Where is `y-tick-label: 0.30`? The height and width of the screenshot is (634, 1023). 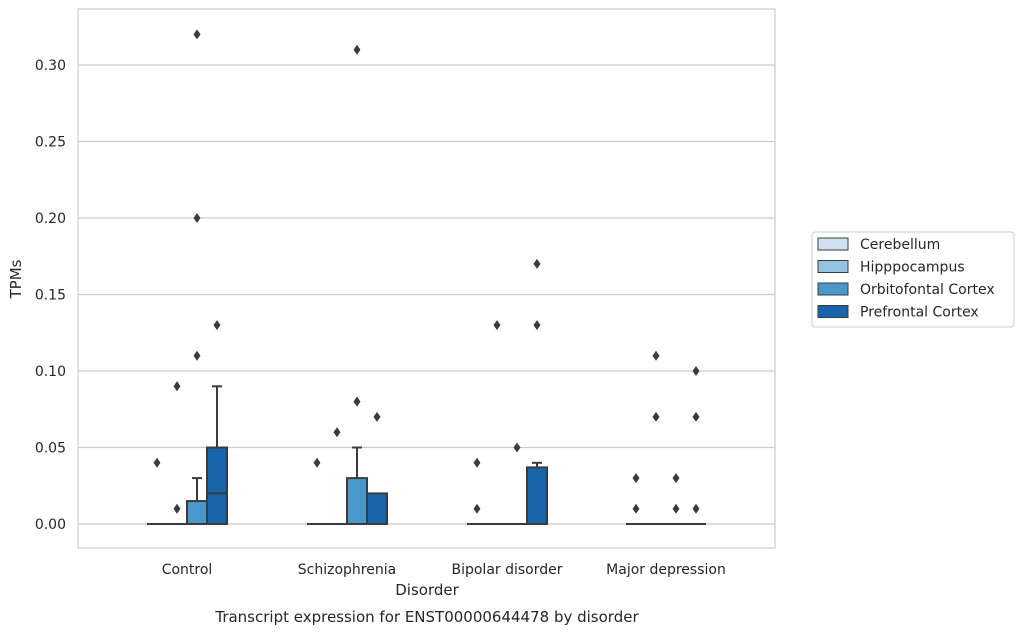 y-tick-label: 0.30 is located at coordinates (50, 66).